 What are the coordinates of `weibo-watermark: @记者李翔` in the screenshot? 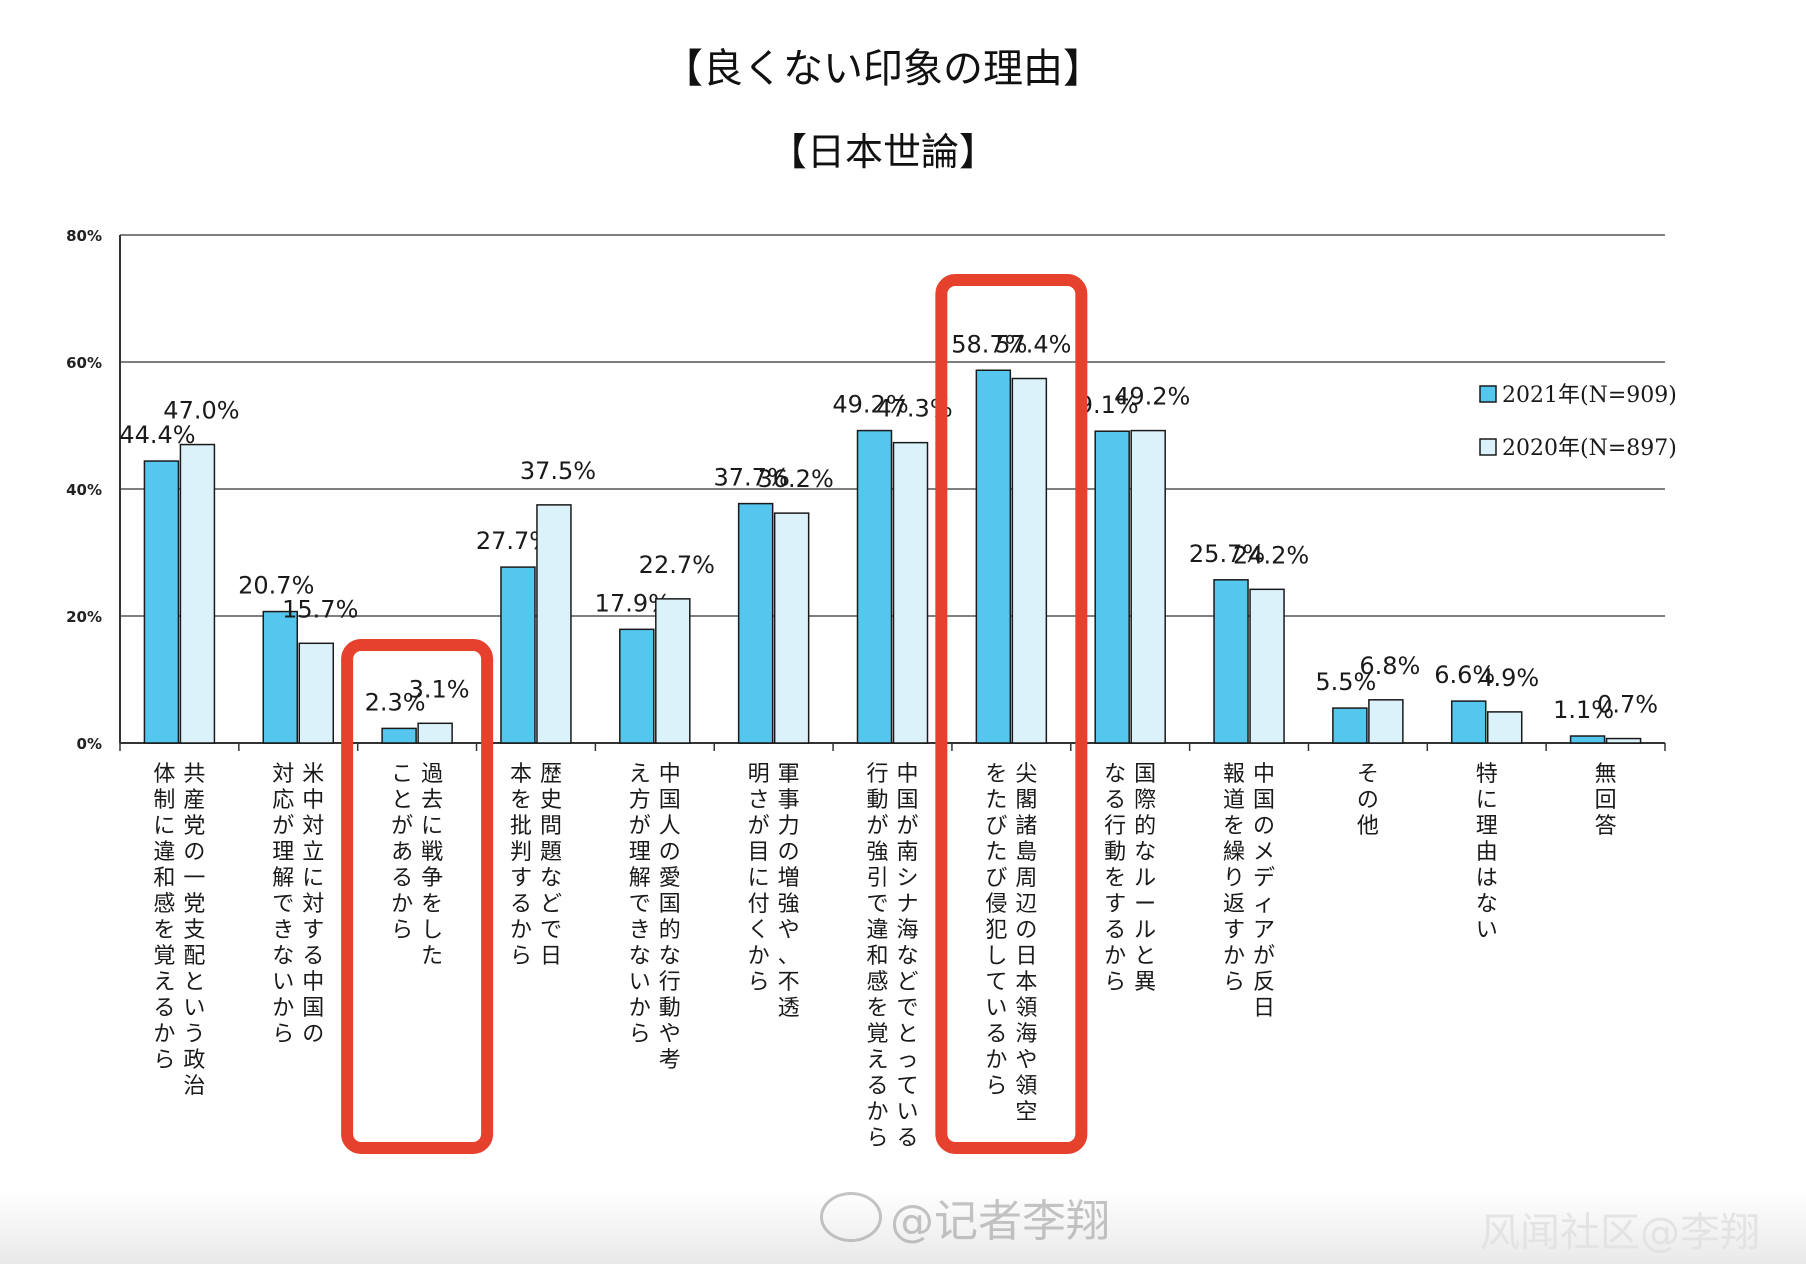 It's located at (965, 1217).